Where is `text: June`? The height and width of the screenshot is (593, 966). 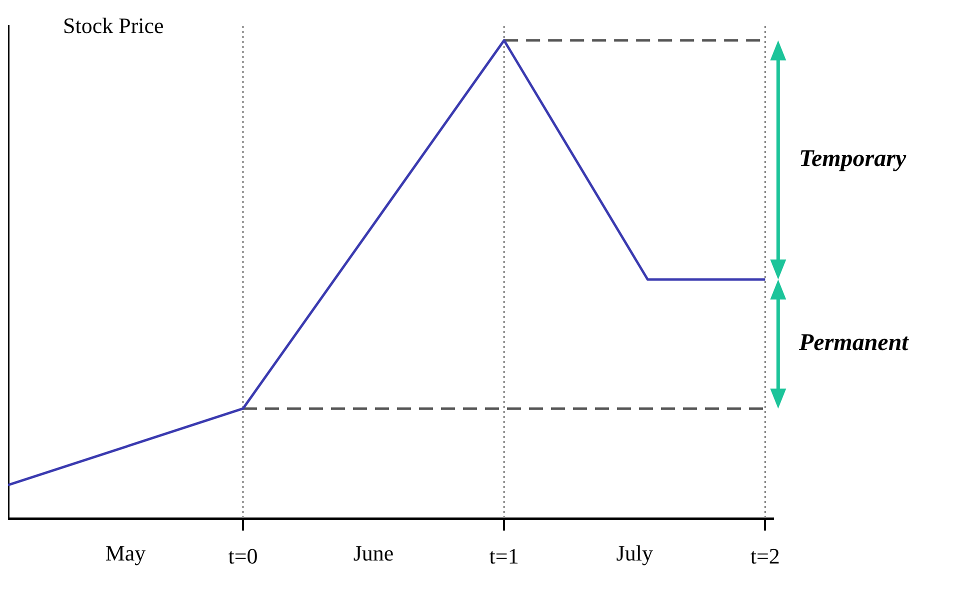
text: June is located at coordinates (373, 553).